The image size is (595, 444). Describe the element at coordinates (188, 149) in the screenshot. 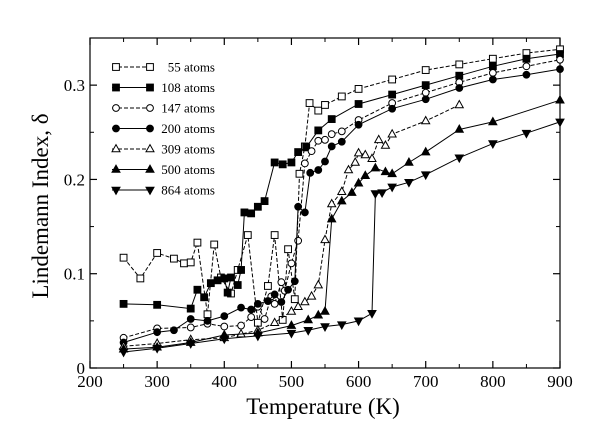

I see `legend-label: 309 atoms` at that location.